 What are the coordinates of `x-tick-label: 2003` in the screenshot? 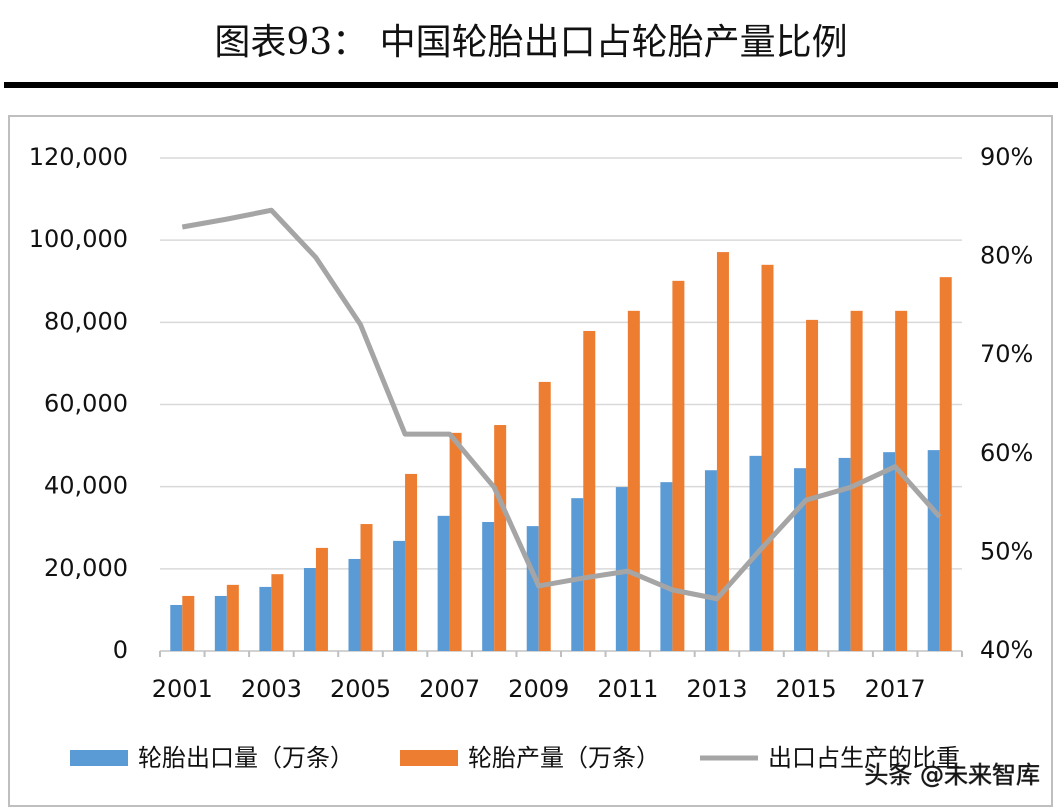 It's located at (271, 689).